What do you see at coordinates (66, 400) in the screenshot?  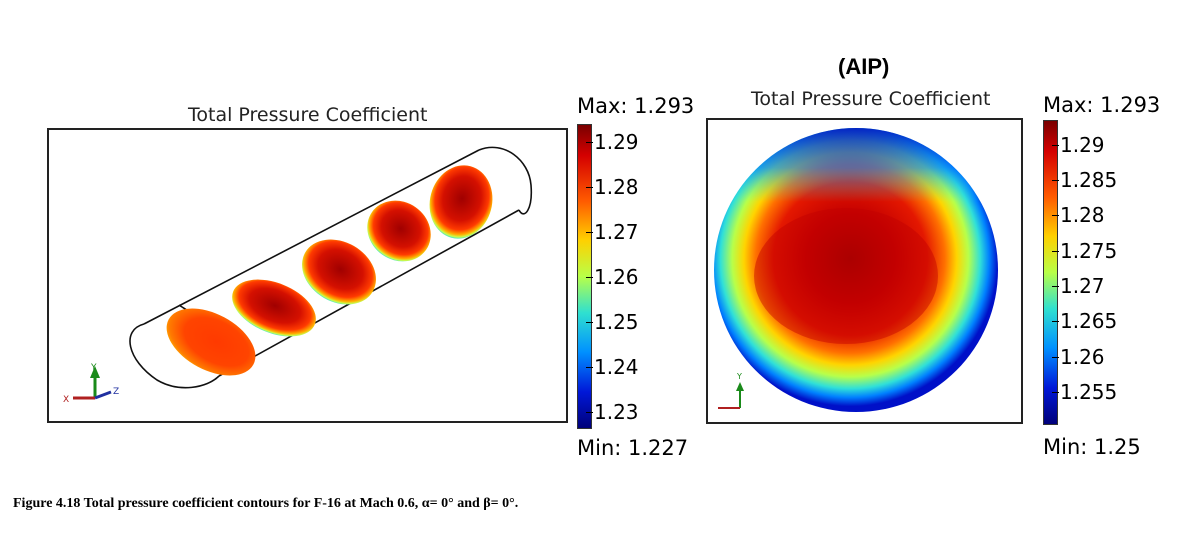 I see `axis-x-label: X` at bounding box center [66, 400].